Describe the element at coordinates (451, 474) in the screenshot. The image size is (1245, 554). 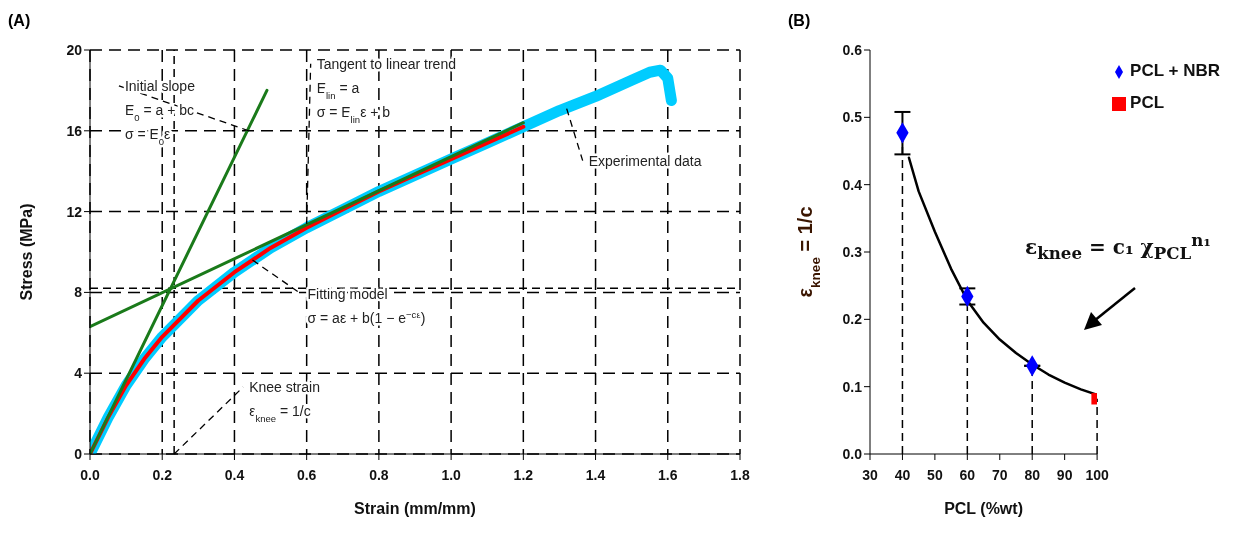
I see `x-tick-label: 1.0` at that location.